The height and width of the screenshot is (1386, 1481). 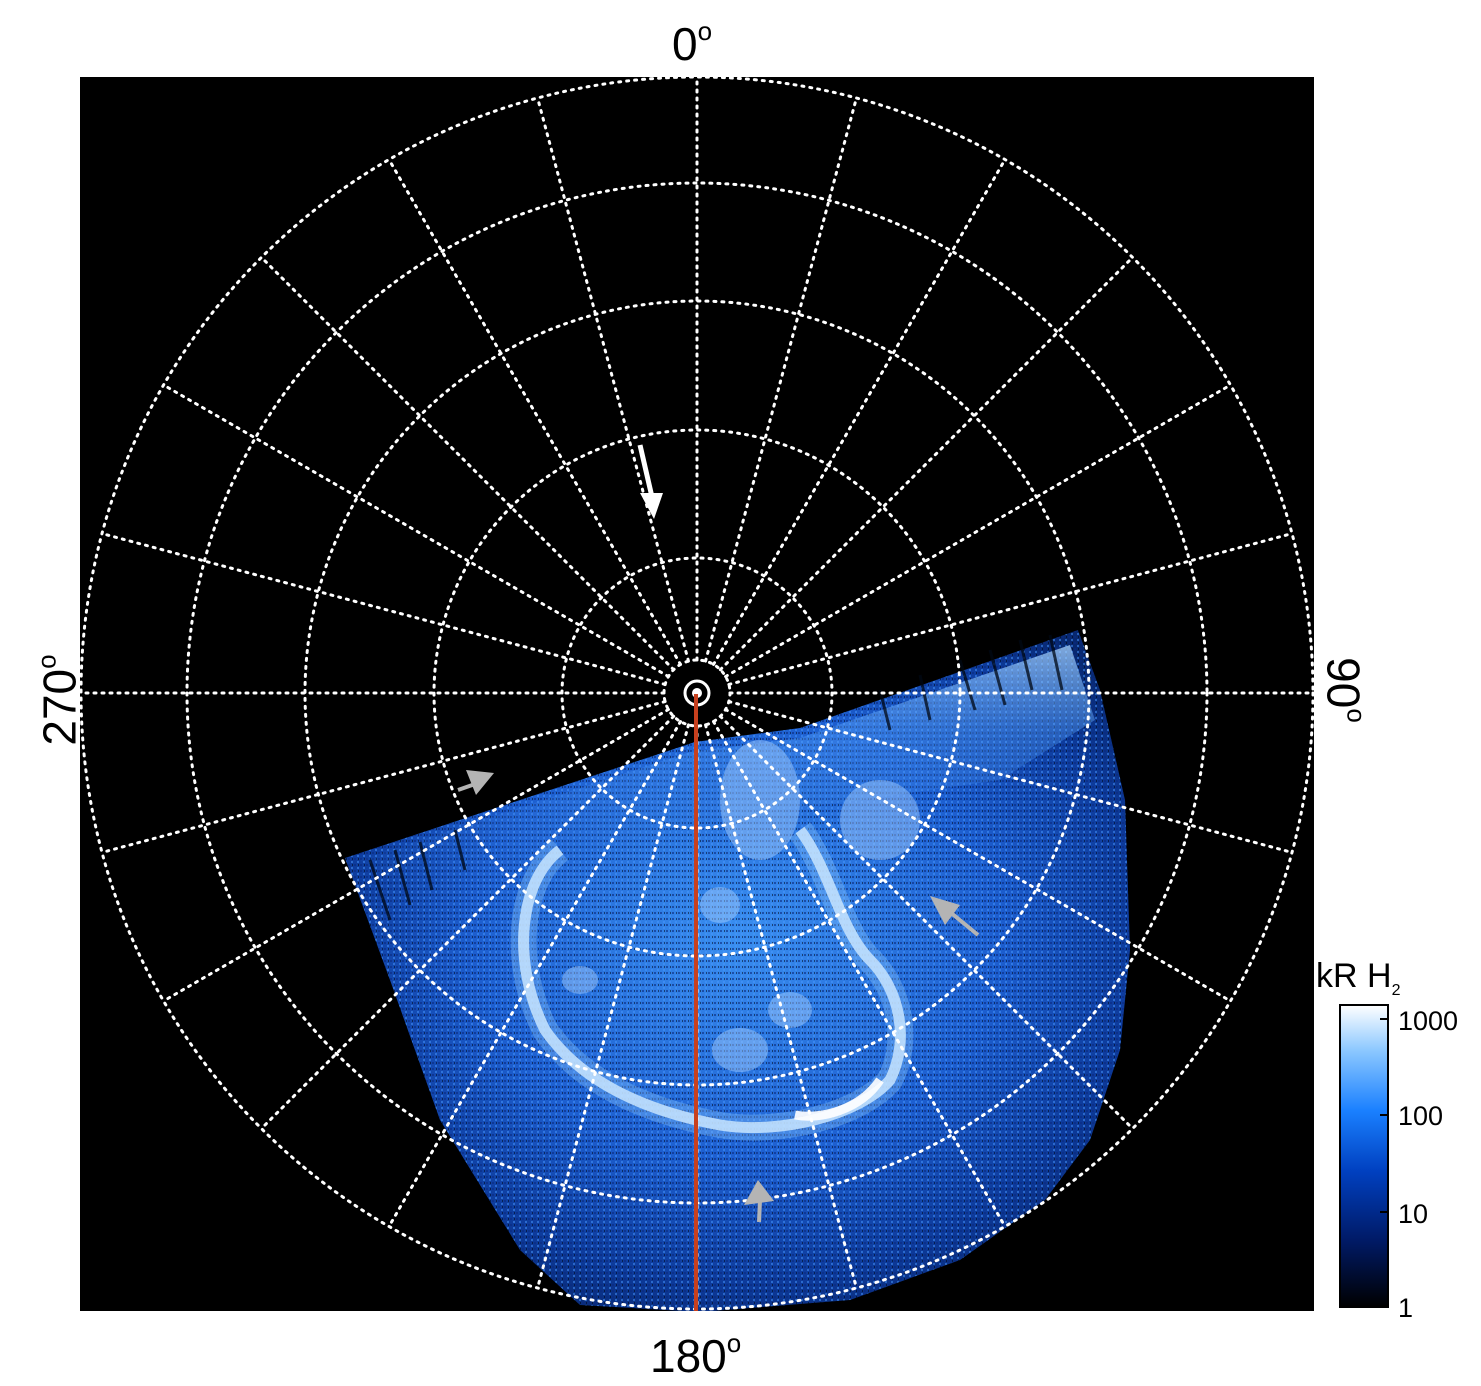 What do you see at coordinates (58, 700) in the screenshot?
I see `label-270-degrees: 270o` at bounding box center [58, 700].